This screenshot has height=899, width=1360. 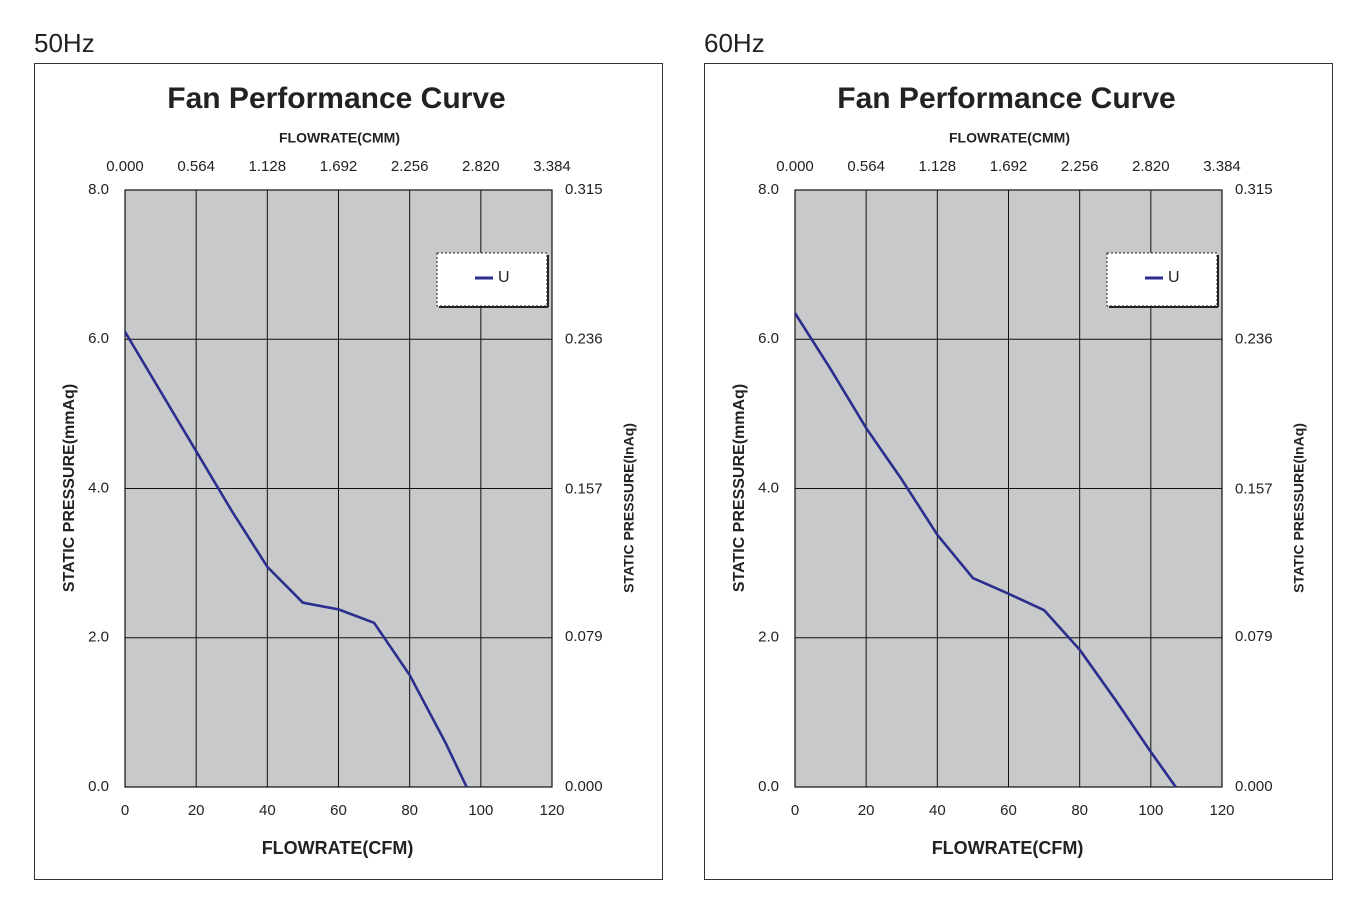 I want to click on panel-heading: 50Hz, so click(x=64, y=43).